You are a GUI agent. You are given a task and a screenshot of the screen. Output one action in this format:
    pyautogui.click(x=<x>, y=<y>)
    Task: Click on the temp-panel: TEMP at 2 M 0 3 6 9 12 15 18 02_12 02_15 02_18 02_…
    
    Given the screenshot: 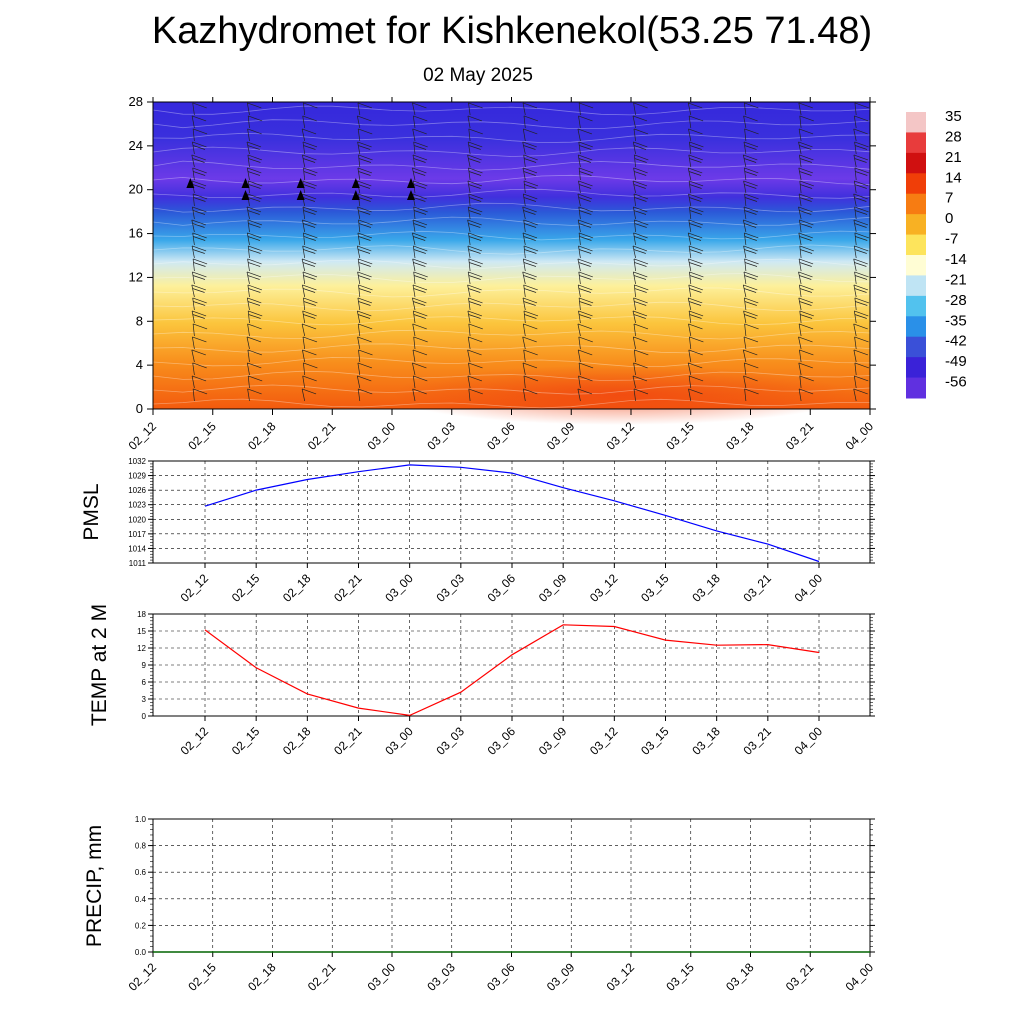 What is the action you would take?
    pyautogui.click(x=481, y=681)
    